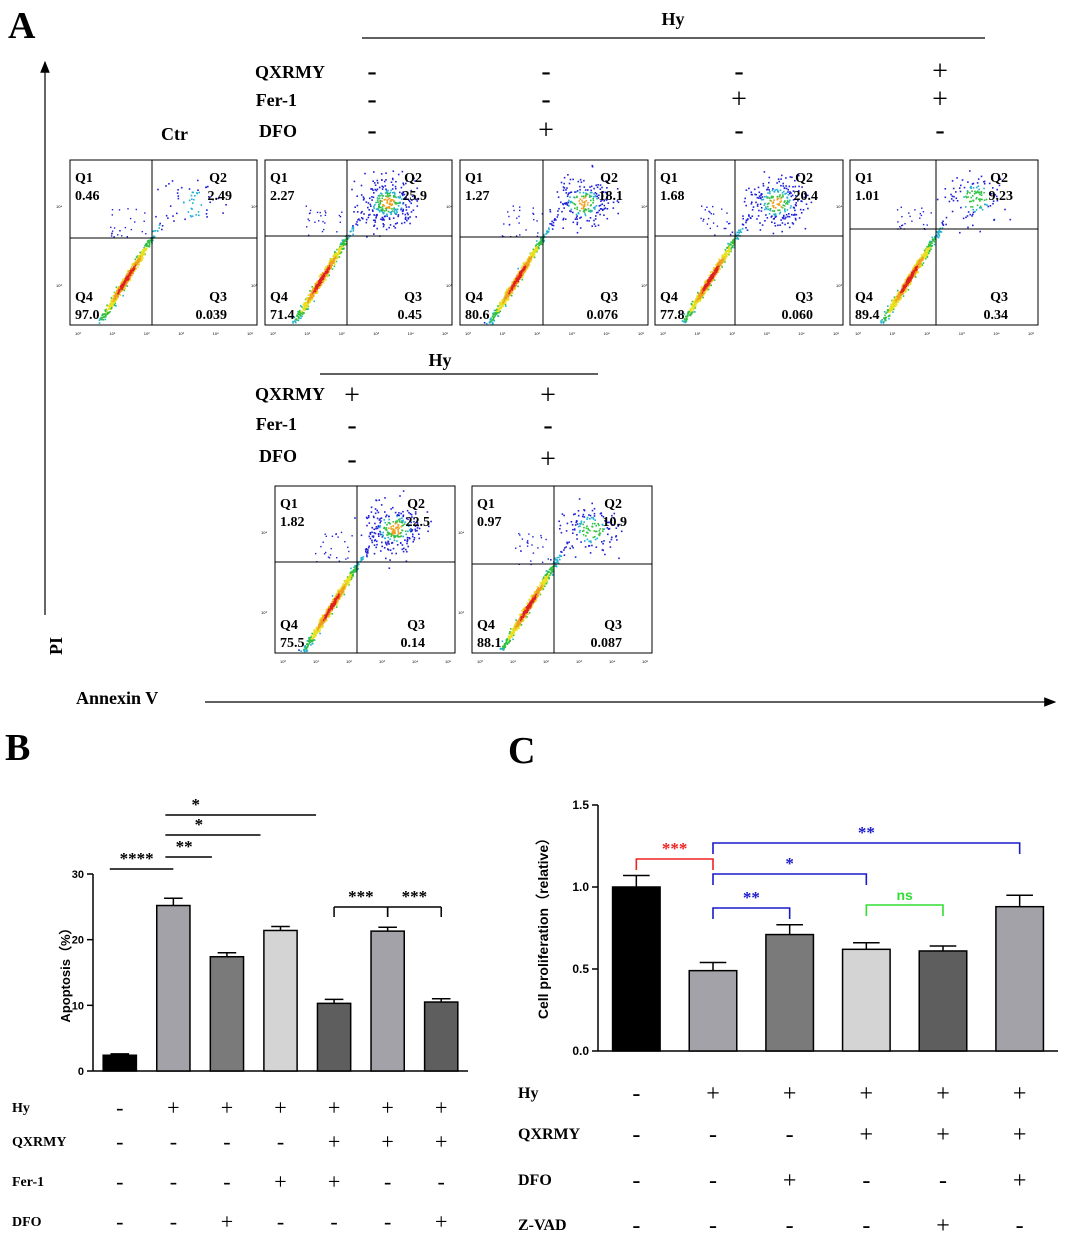  What do you see at coordinates (603, 315) in the screenshot?
I see `q3-value: 0.076` at bounding box center [603, 315].